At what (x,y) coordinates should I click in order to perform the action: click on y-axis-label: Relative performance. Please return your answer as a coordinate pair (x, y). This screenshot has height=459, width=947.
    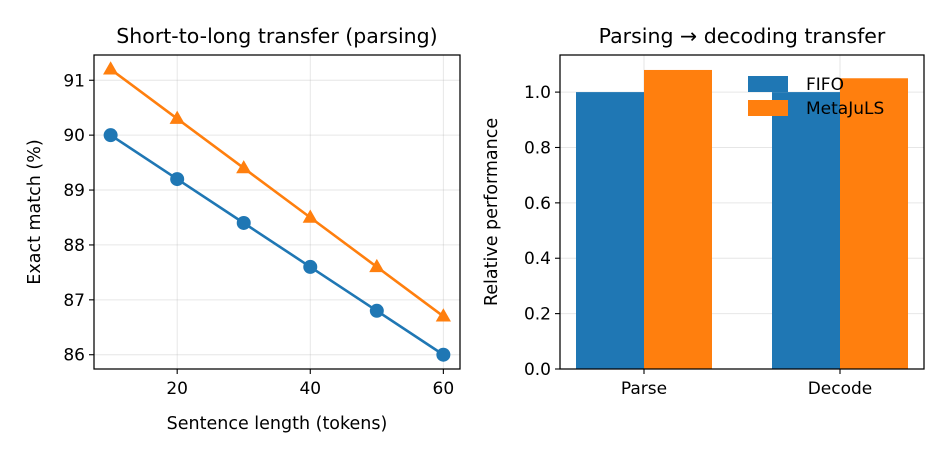
    Looking at the image, I should click on (492, 212).